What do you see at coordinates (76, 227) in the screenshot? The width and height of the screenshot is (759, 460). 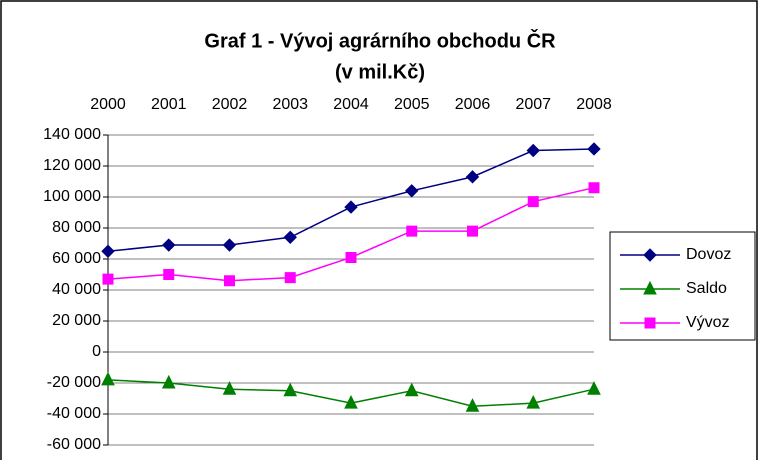 I see `y-tick-label: 80 000` at bounding box center [76, 227].